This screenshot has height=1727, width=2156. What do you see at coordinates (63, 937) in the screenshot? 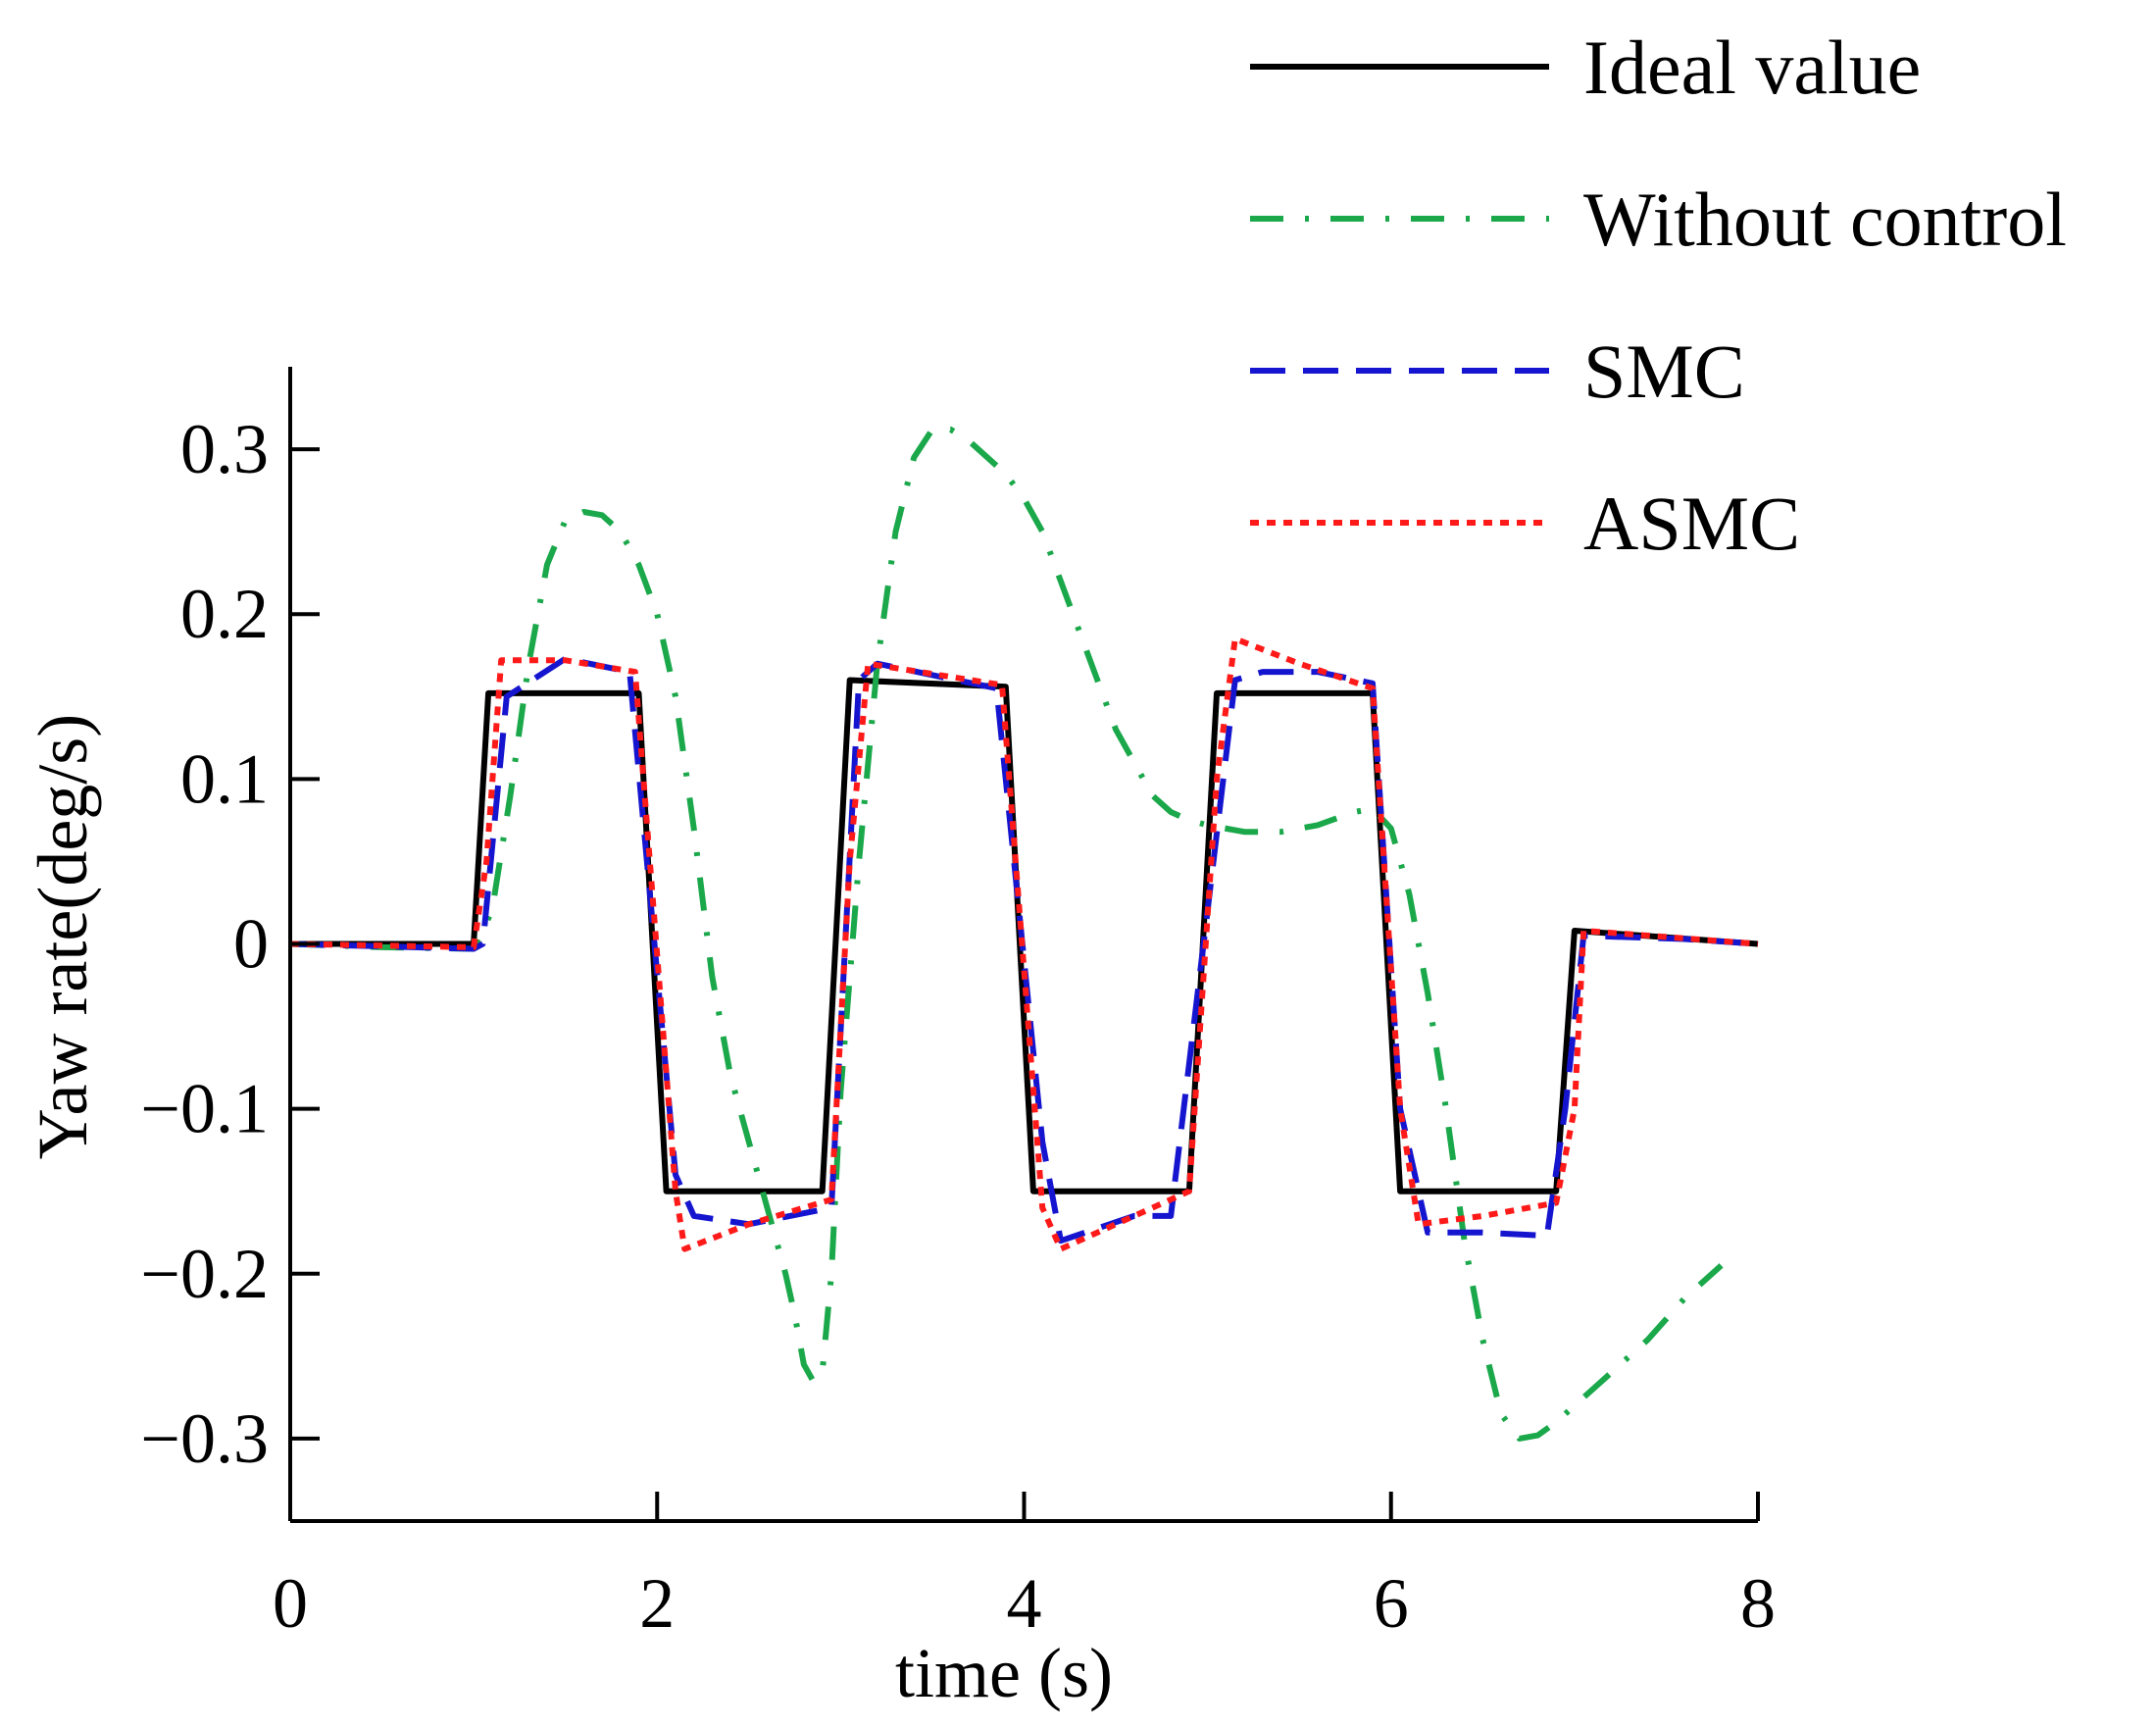
I see `y-axis-label: Yaw rate(deg/s)` at bounding box center [63, 937].